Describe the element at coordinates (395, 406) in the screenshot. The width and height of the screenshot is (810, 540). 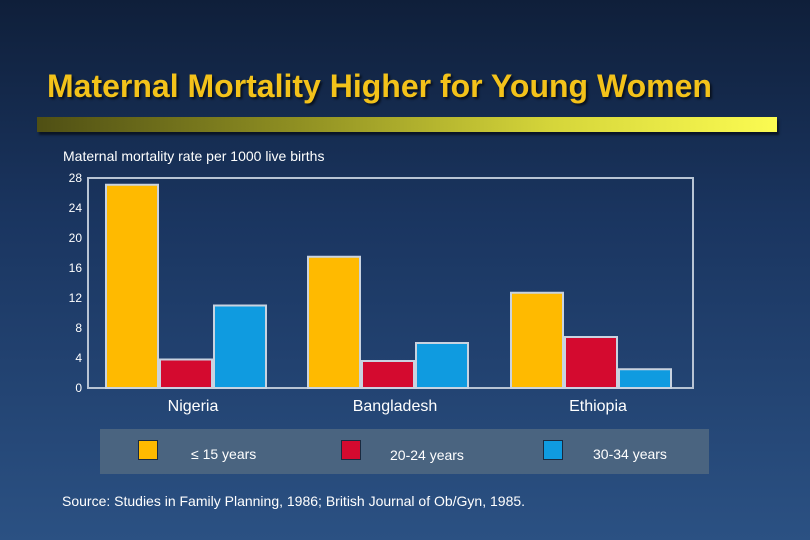
I see `category-label-bangladesh: Bangladesh` at that location.